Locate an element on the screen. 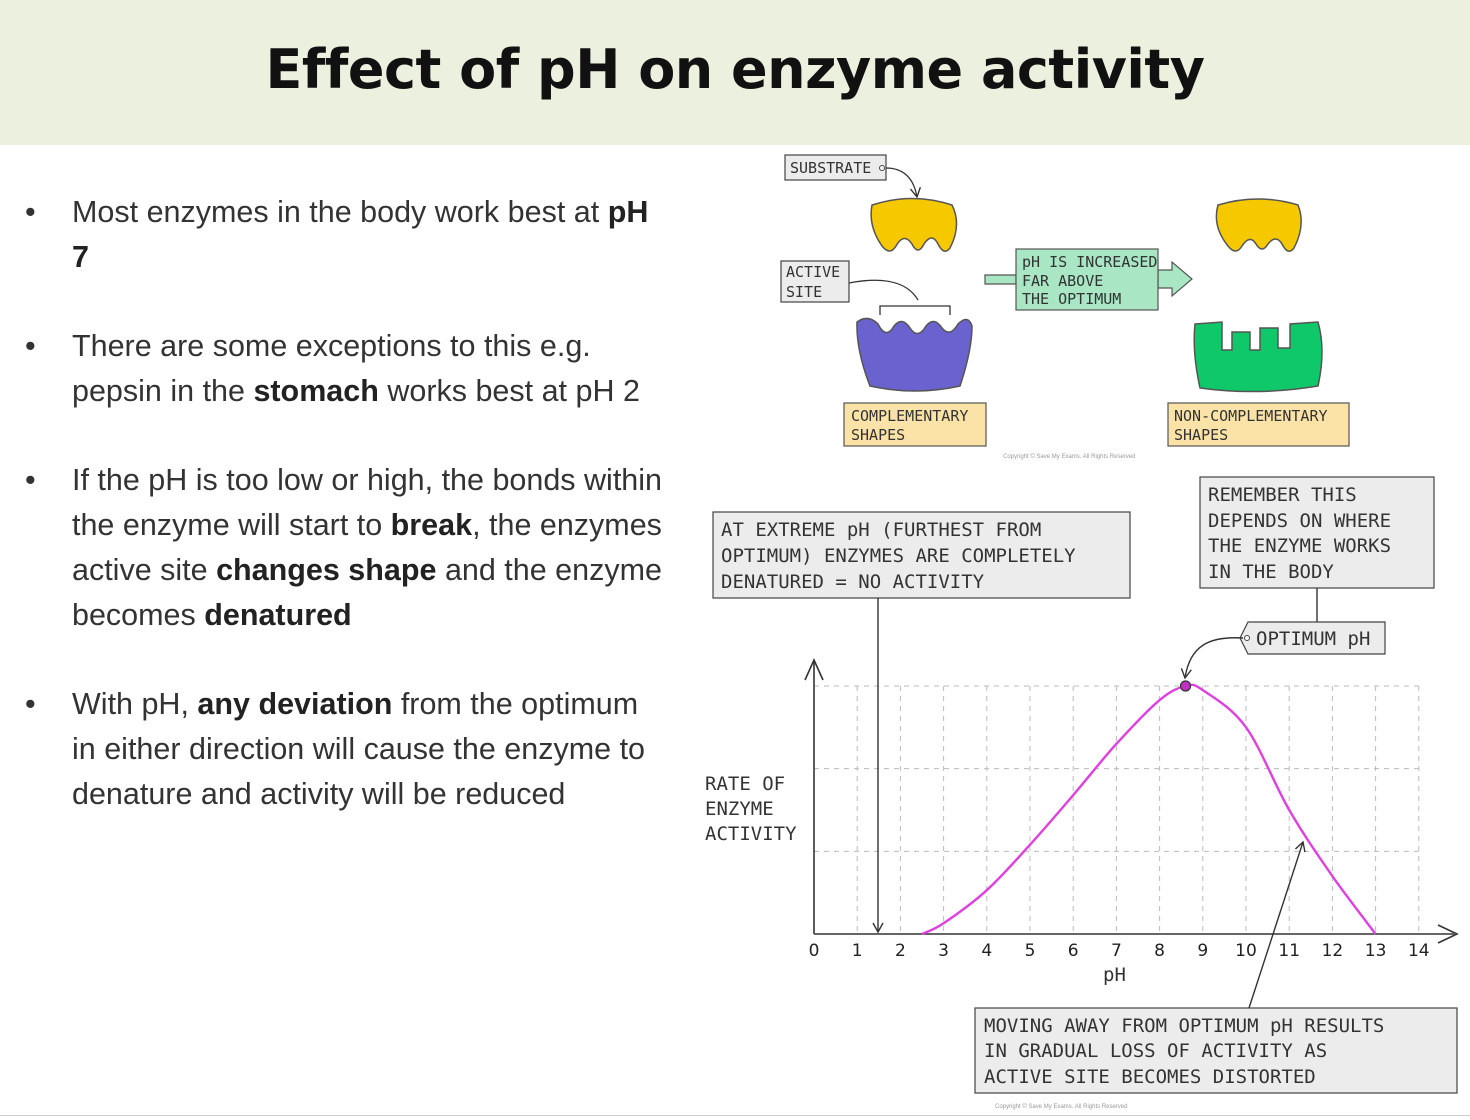 This screenshot has width=1470, height=1120. x-tick-label: 5 is located at coordinates (1030, 951).